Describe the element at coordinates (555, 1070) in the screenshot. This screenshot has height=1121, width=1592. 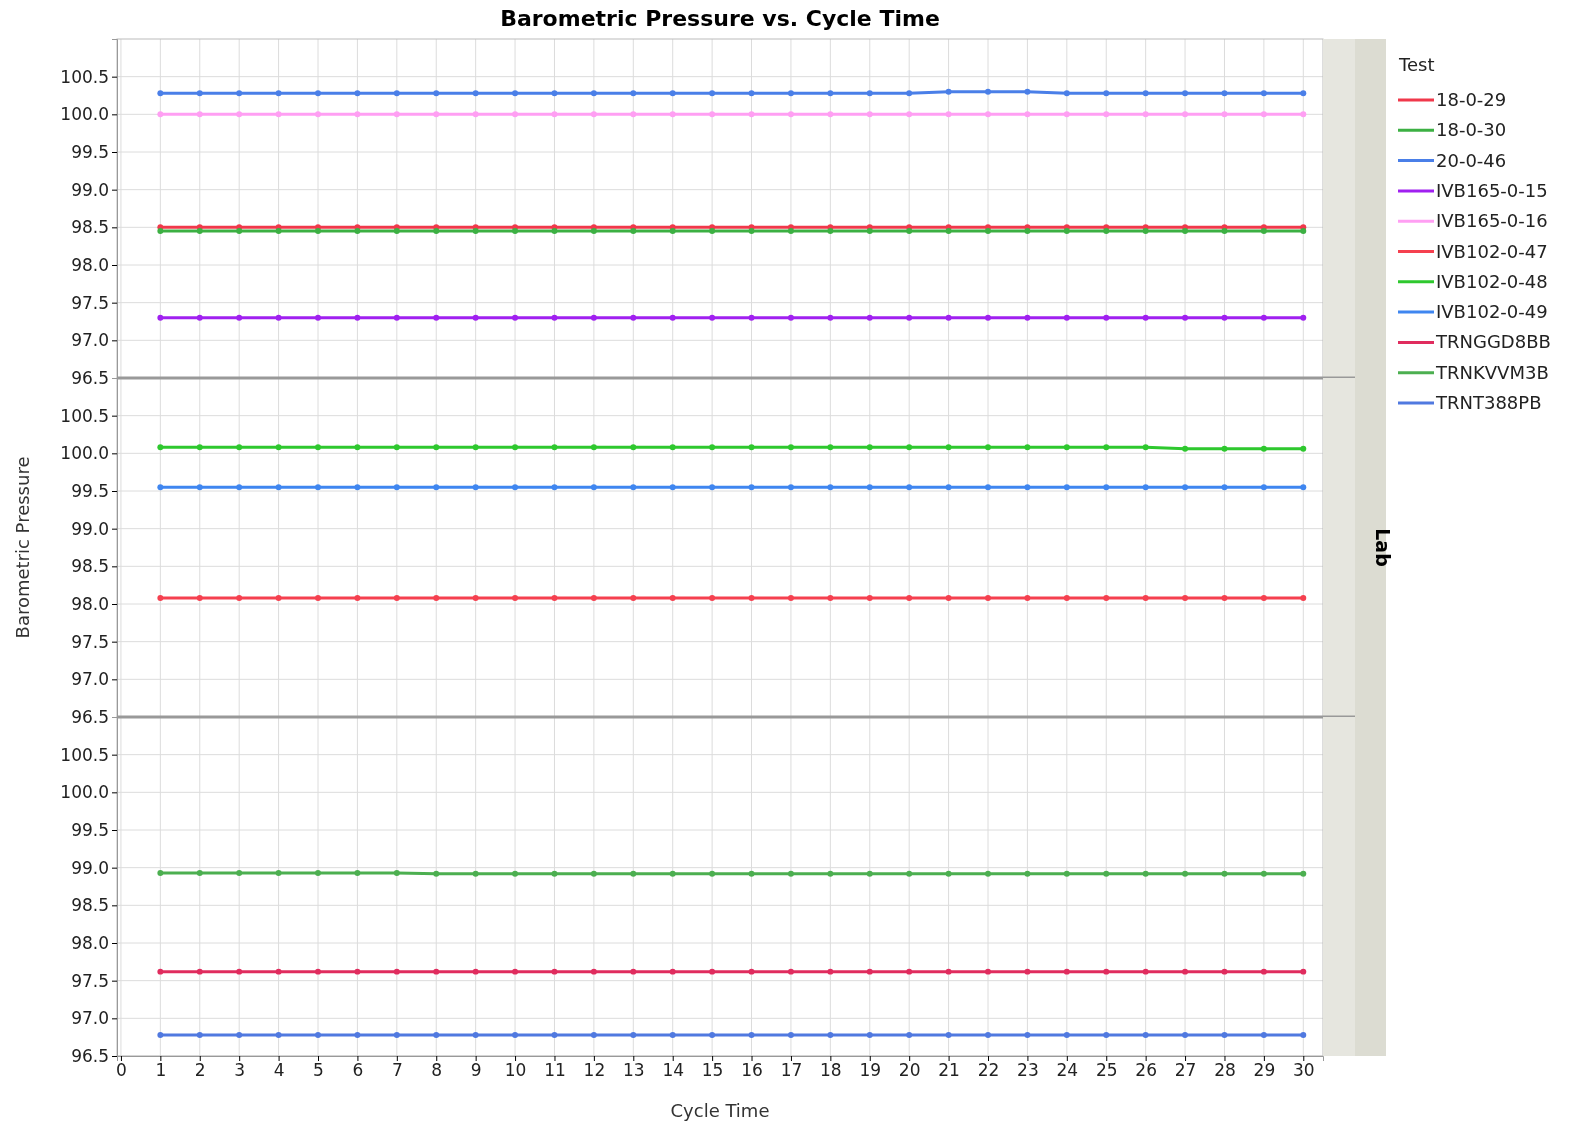
I see `x-tick-label: 11` at that location.